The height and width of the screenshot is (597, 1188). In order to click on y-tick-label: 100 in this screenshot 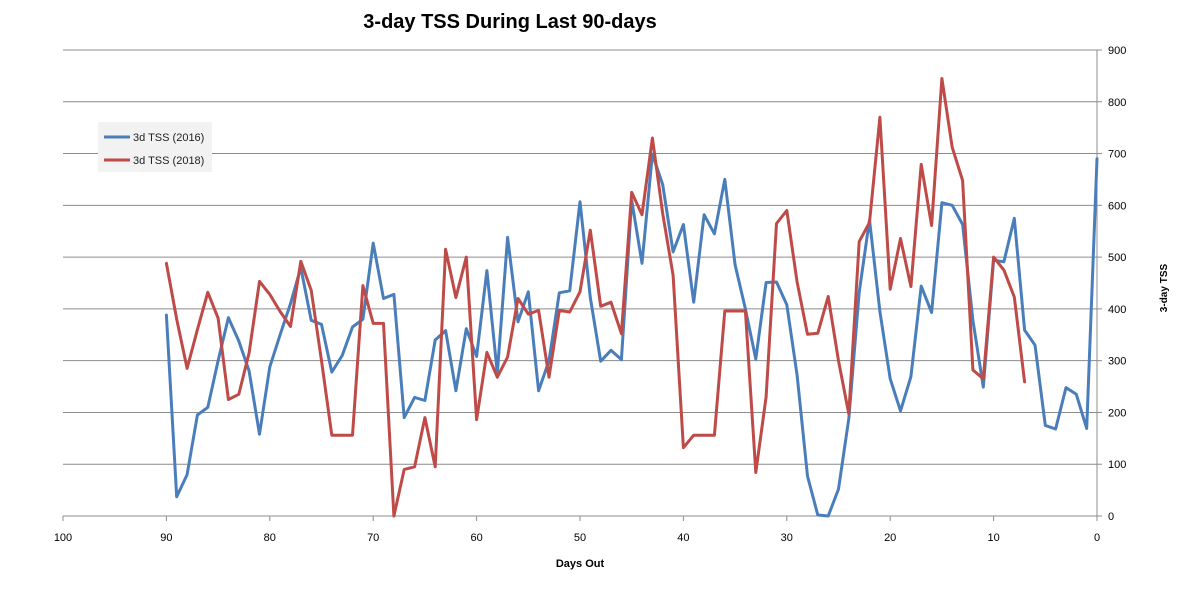, I will do `click(1117, 465)`.